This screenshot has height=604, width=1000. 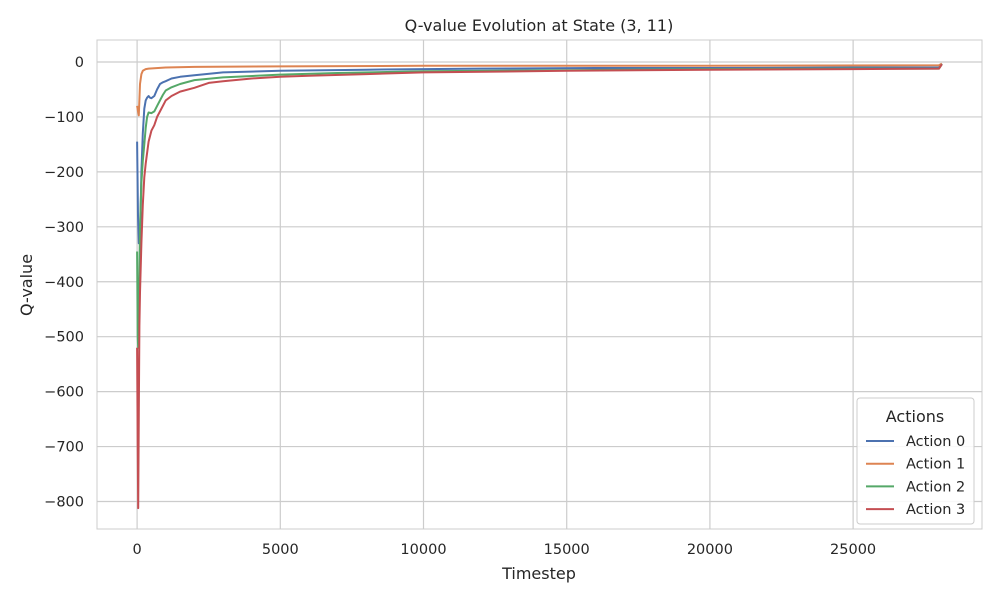 I want to click on y-tick-label: −400, so click(x=64, y=283).